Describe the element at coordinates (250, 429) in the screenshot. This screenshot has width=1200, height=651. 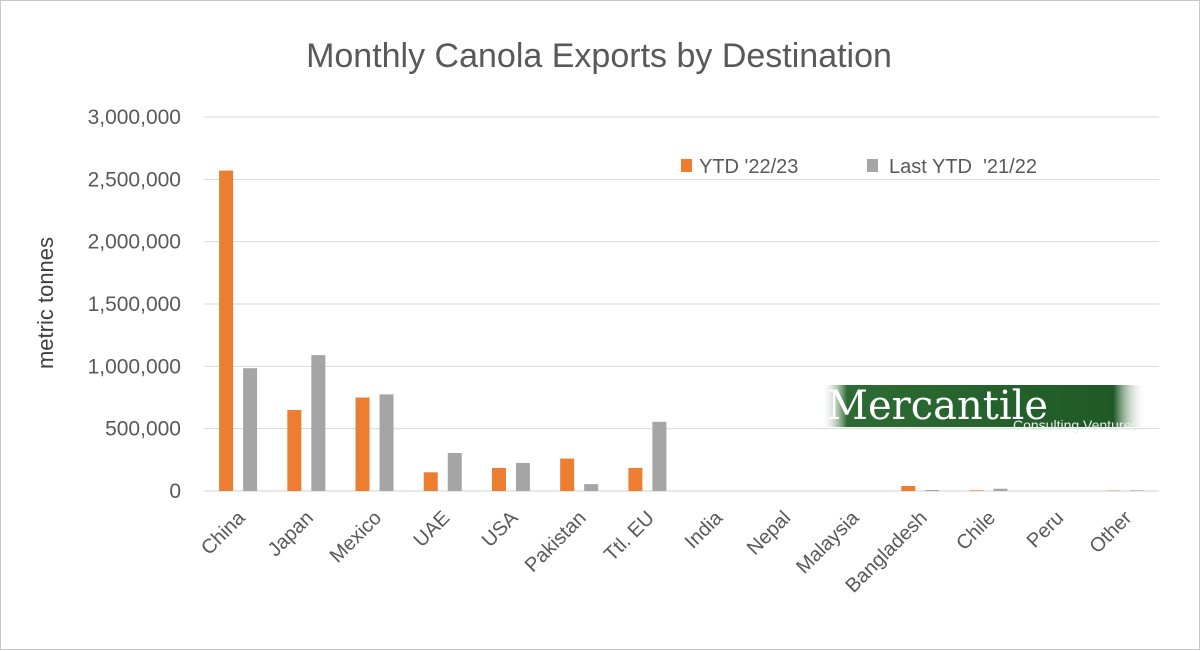
I see `bar-last-ytd-2122-china` at that location.